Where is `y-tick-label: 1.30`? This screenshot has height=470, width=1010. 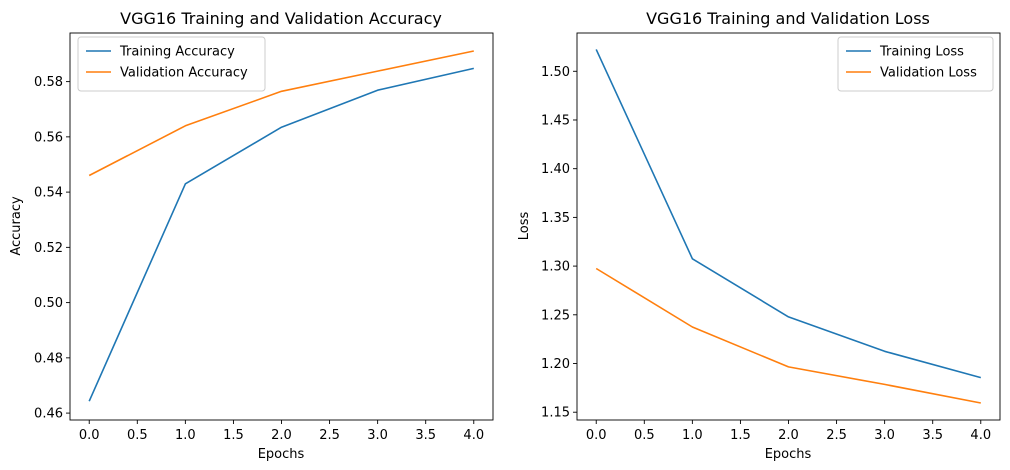 y-tick-label: 1.30 is located at coordinates (555, 267).